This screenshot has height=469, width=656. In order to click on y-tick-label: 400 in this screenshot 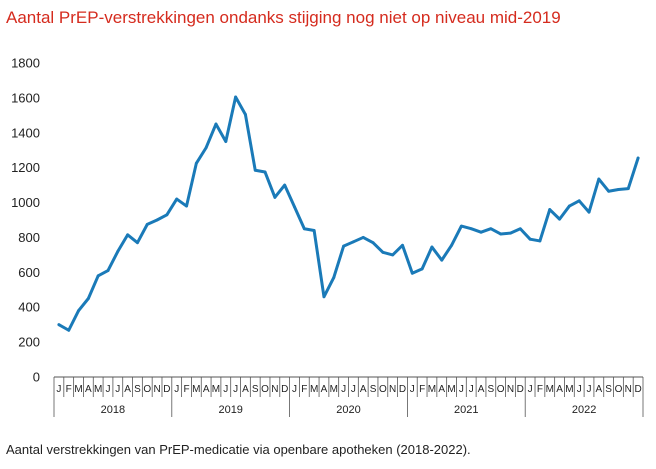, I will do `click(29, 307)`.